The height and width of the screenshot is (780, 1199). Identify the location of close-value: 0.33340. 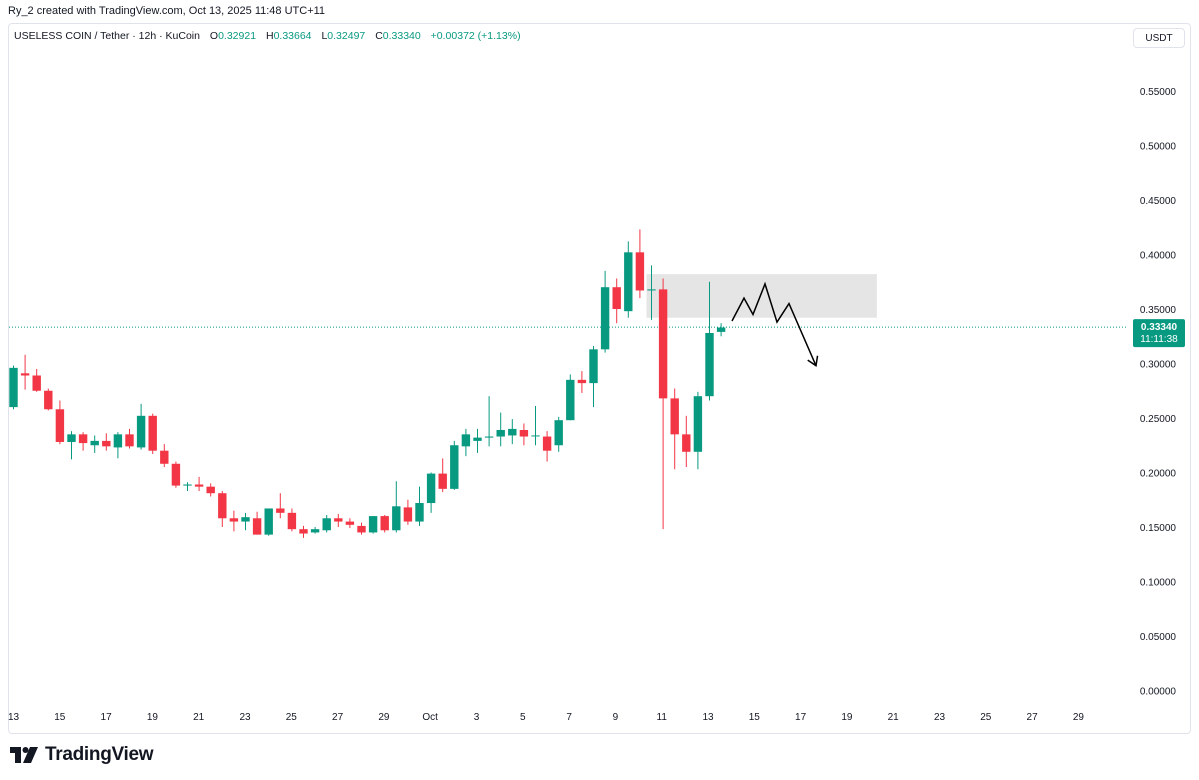
(401, 36).